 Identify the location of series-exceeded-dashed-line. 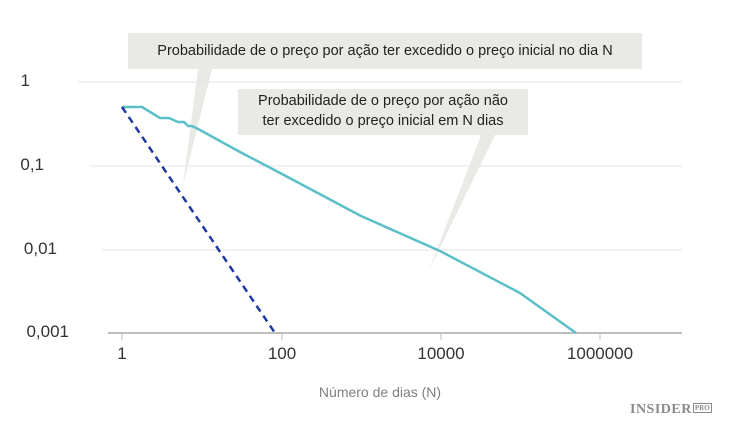
(198, 220).